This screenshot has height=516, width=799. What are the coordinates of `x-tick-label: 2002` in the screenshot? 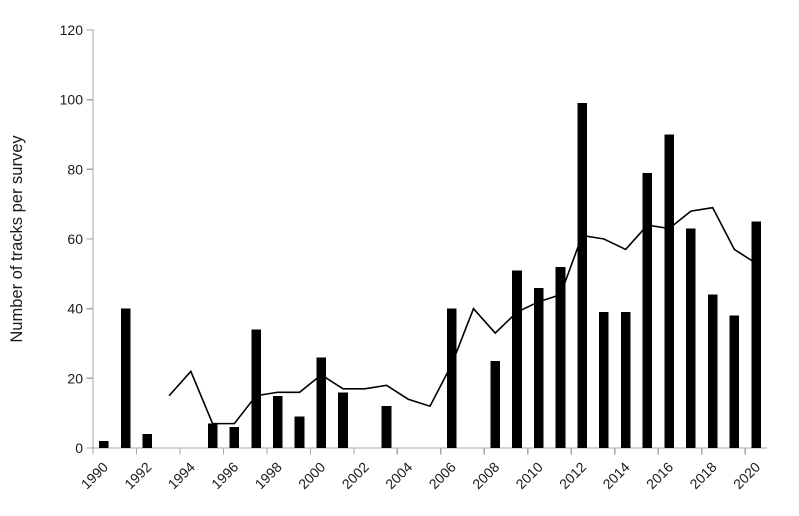 It's located at (355, 475).